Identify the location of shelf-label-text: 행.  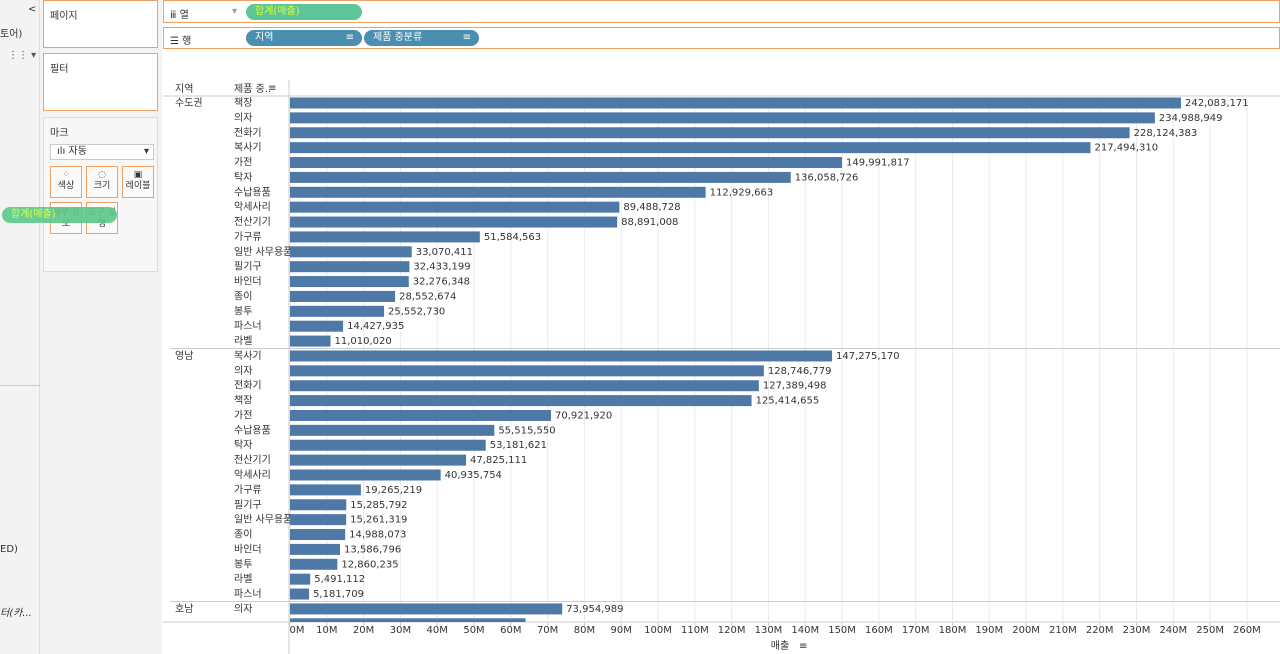
(187, 41).